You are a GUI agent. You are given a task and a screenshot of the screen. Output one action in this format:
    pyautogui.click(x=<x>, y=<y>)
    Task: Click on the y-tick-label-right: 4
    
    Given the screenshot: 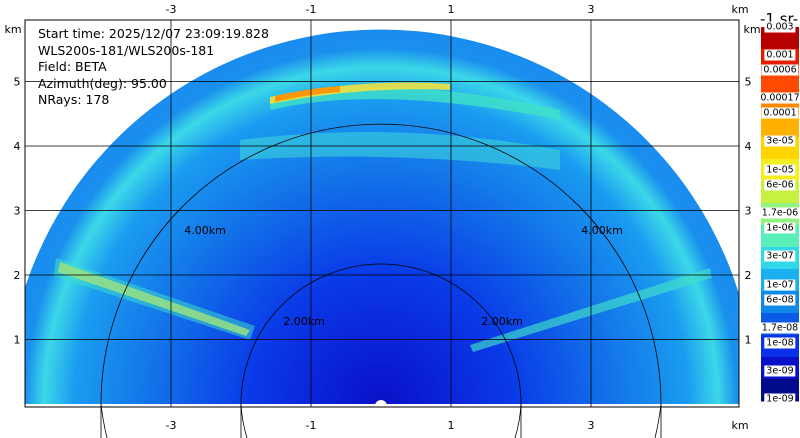 What is the action you would take?
    pyautogui.click(x=748, y=146)
    